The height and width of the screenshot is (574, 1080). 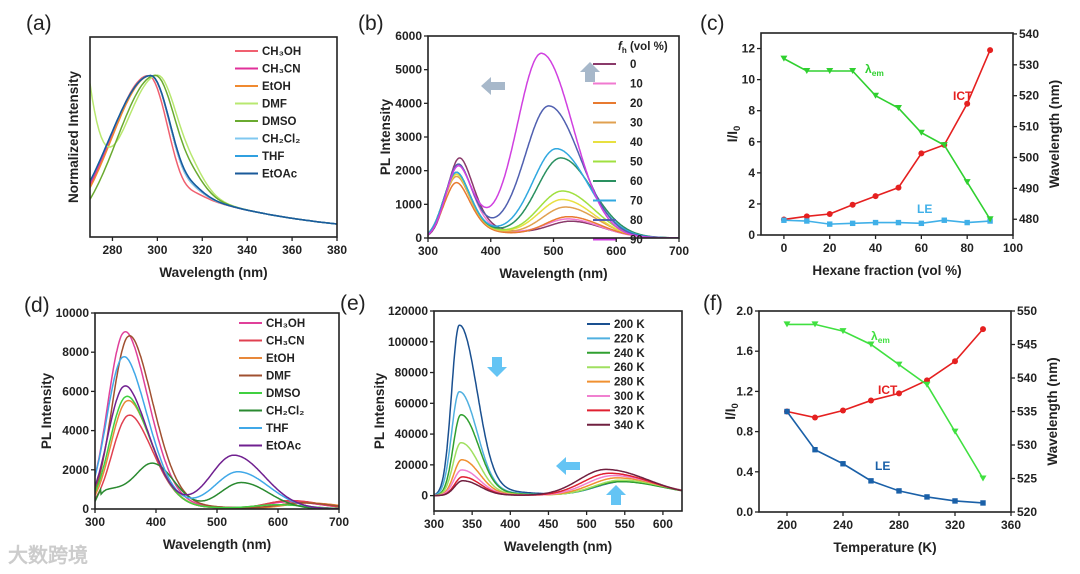 I want to click on x-tick-label: 400, so click(x=510, y=524).